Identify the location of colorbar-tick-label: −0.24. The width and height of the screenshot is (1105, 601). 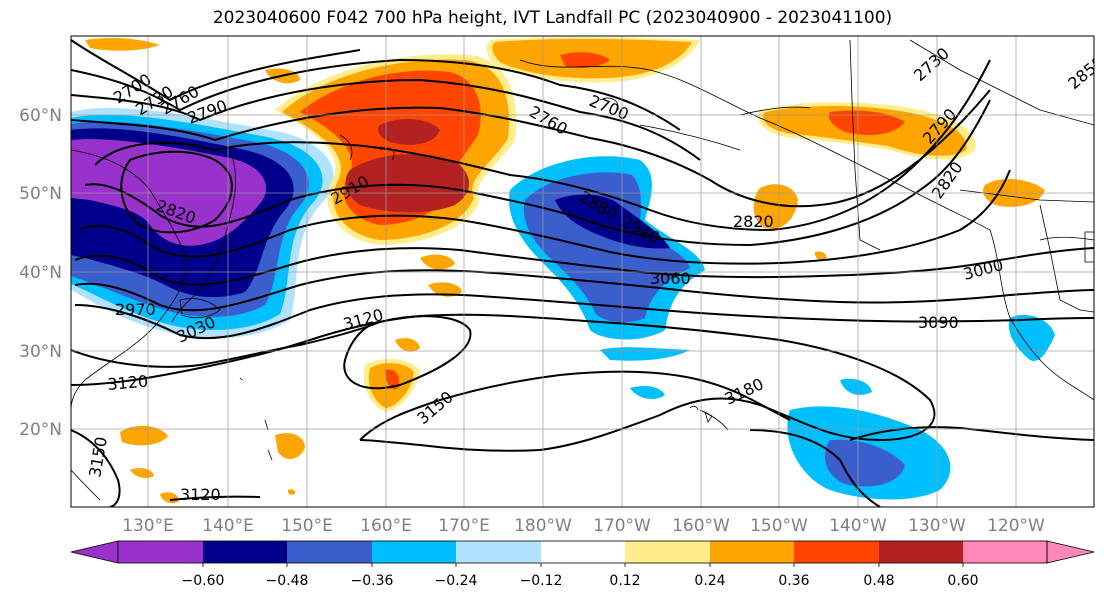
(456, 581).